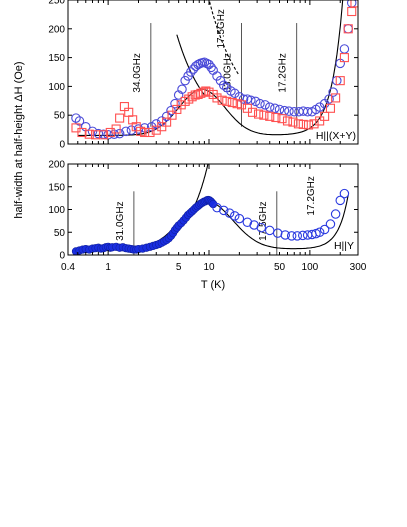 The image size is (407, 527). I want to click on bottom-plot-frame, so click(213, 209).